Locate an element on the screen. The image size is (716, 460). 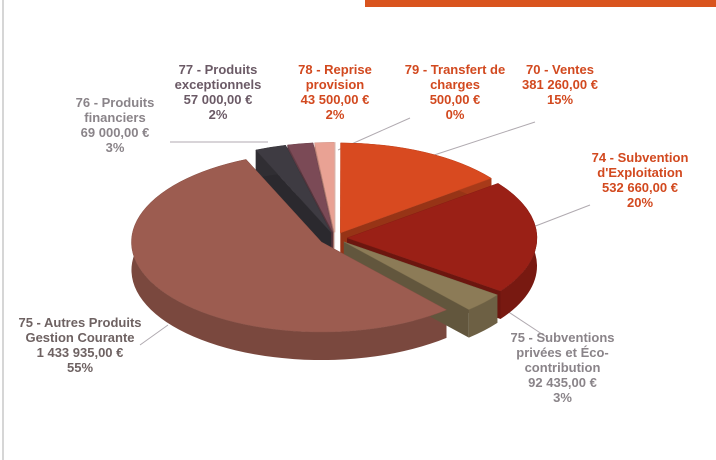
slice-name: 77 - Produits exceptionnels is located at coordinates (218, 77).